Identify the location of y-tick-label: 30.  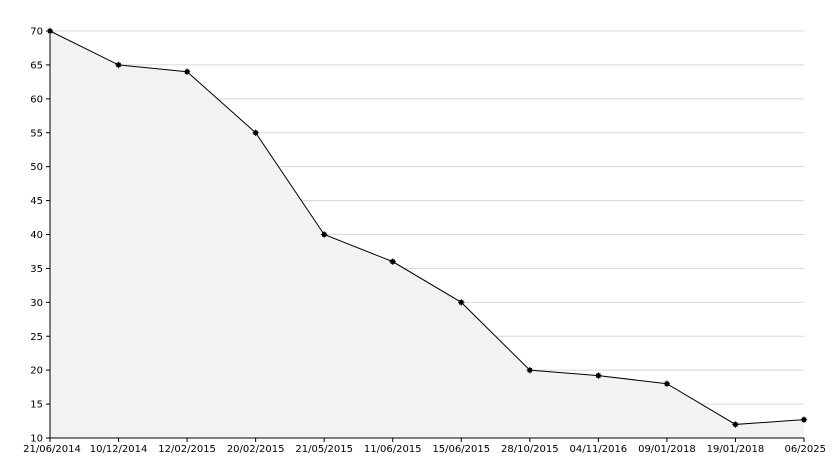
(36, 303).